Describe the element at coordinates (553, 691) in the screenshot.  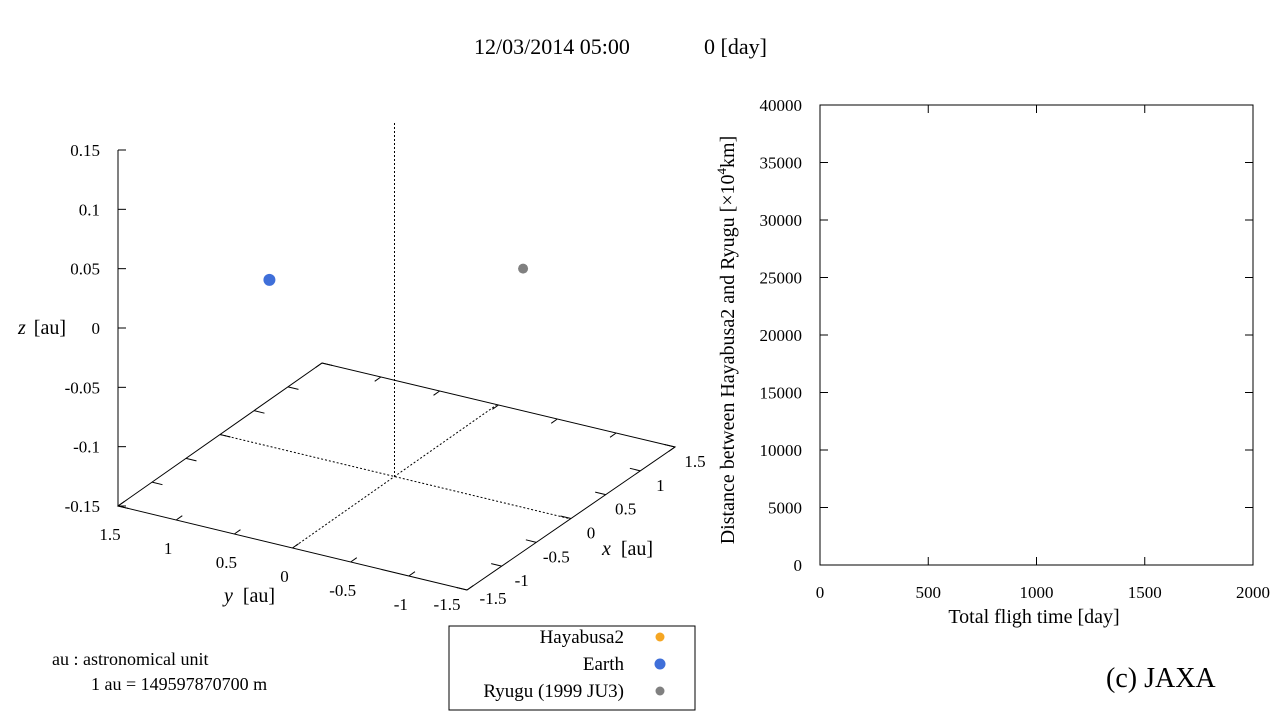
I see `legend-label-ryugu-1999-ju3: Ryugu (1999 JU3)` at that location.